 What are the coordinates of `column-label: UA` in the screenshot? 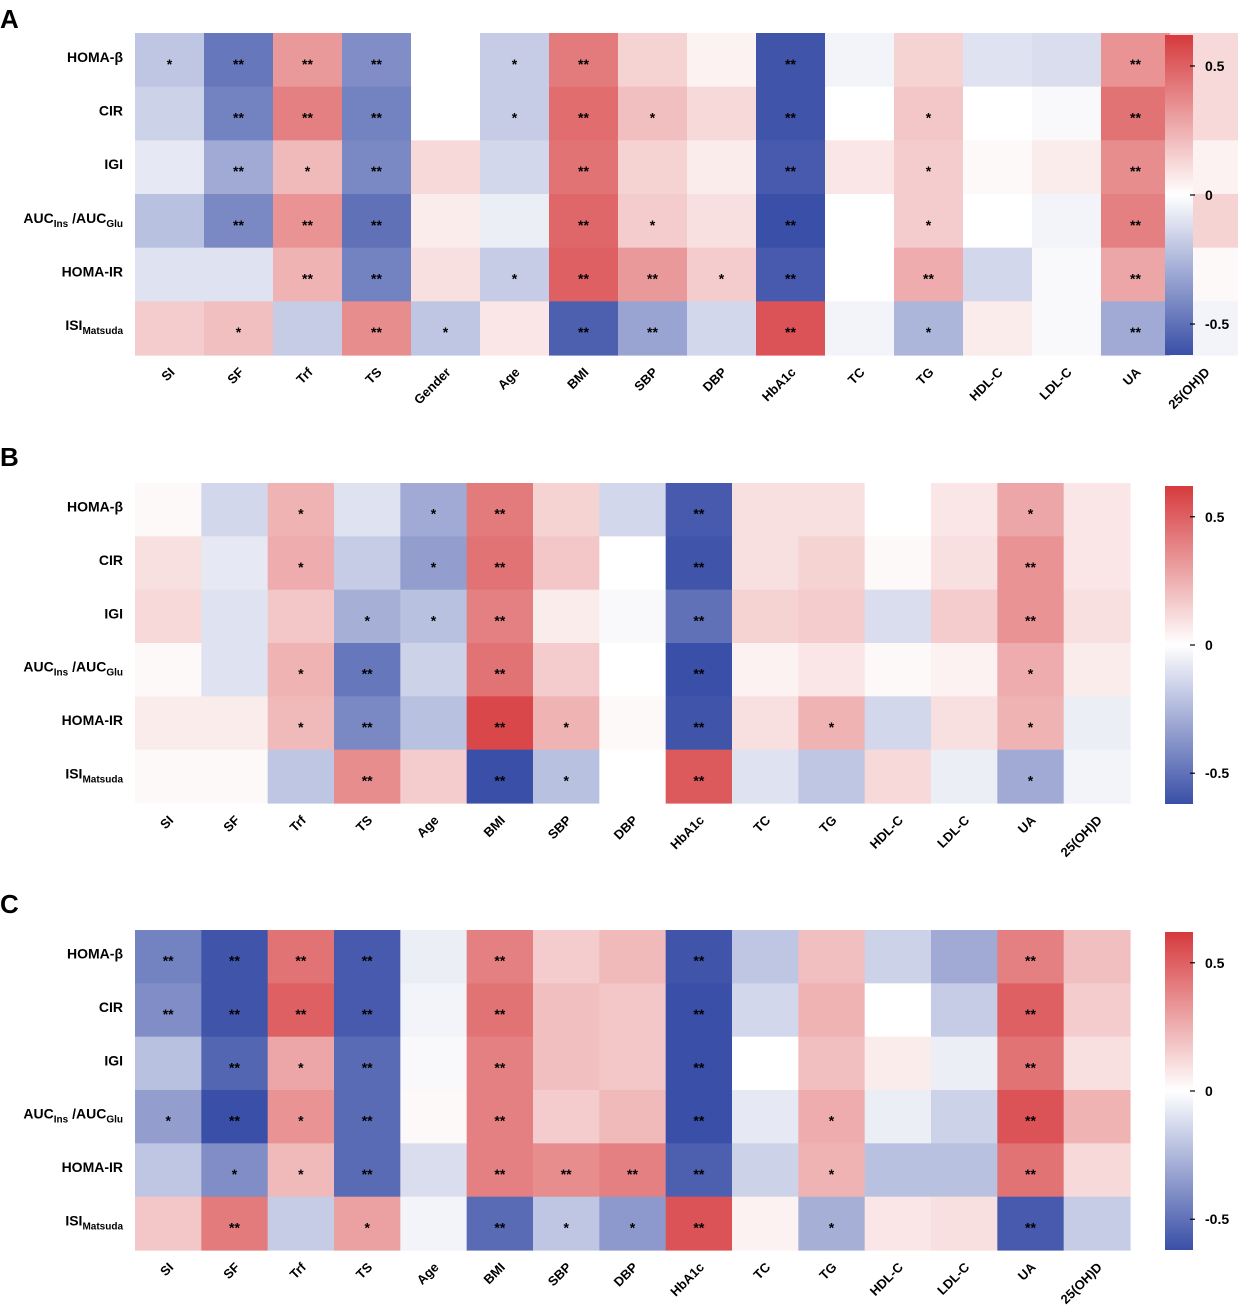 It's located at (1132, 376).